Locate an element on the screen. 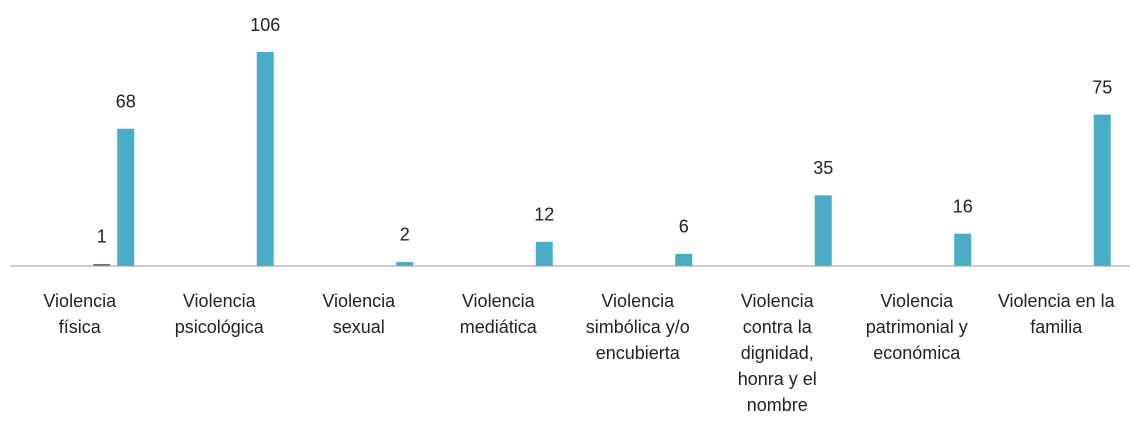 This screenshot has height=443, width=1130. data-label: 68 is located at coordinates (126, 101).